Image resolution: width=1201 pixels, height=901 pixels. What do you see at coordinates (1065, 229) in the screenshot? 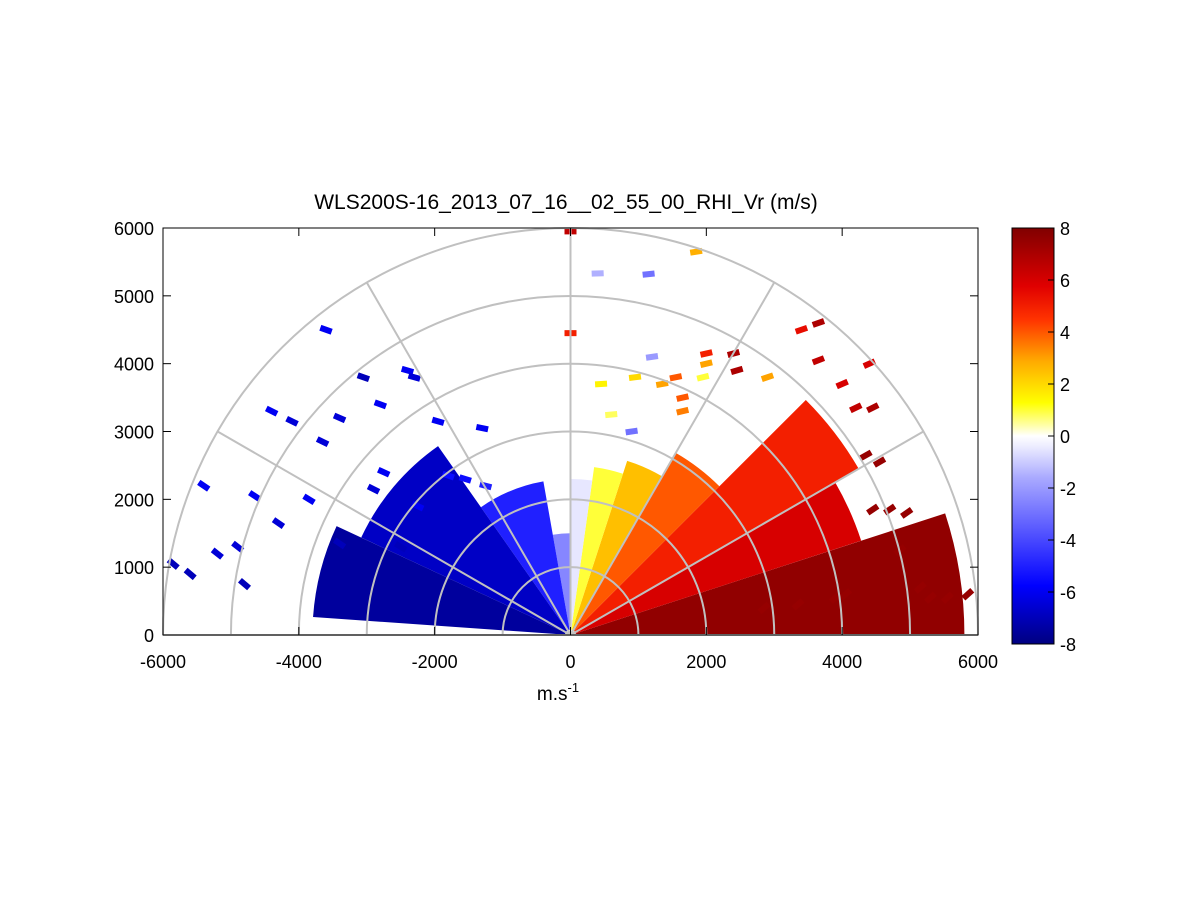
I see `colorbar-tick-label-8: 8` at bounding box center [1065, 229].